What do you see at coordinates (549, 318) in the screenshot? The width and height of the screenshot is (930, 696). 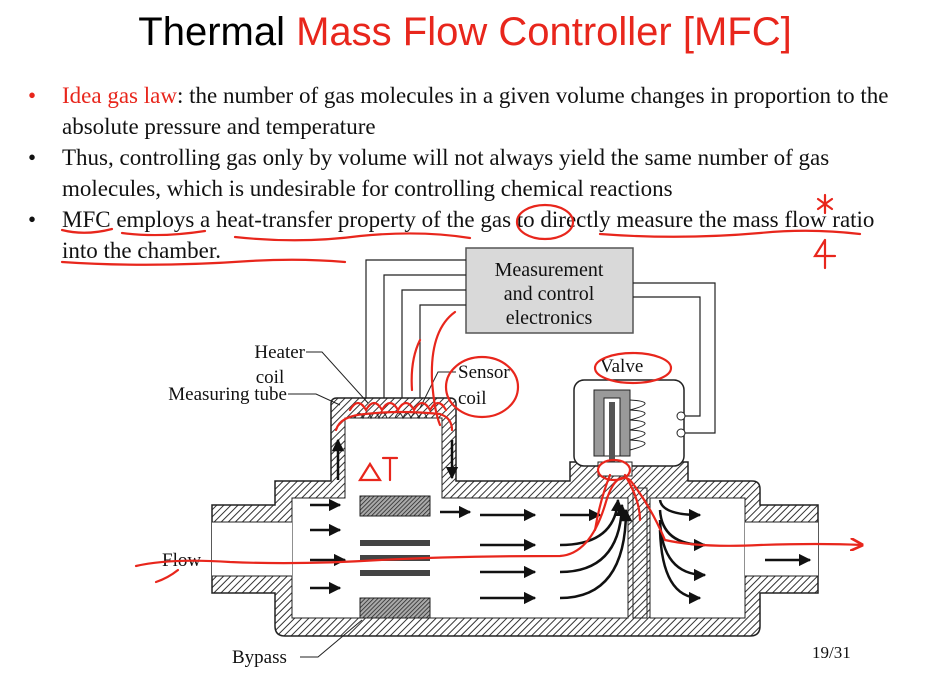 I see `electronics-label-line3: electronics` at bounding box center [549, 318].